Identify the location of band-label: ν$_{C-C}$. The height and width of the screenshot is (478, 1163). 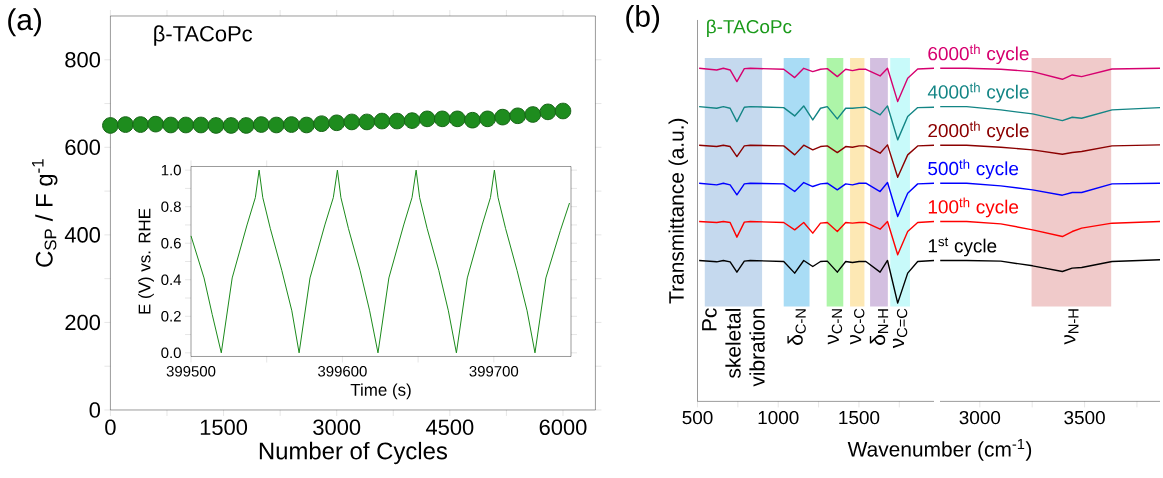
(857, 326).